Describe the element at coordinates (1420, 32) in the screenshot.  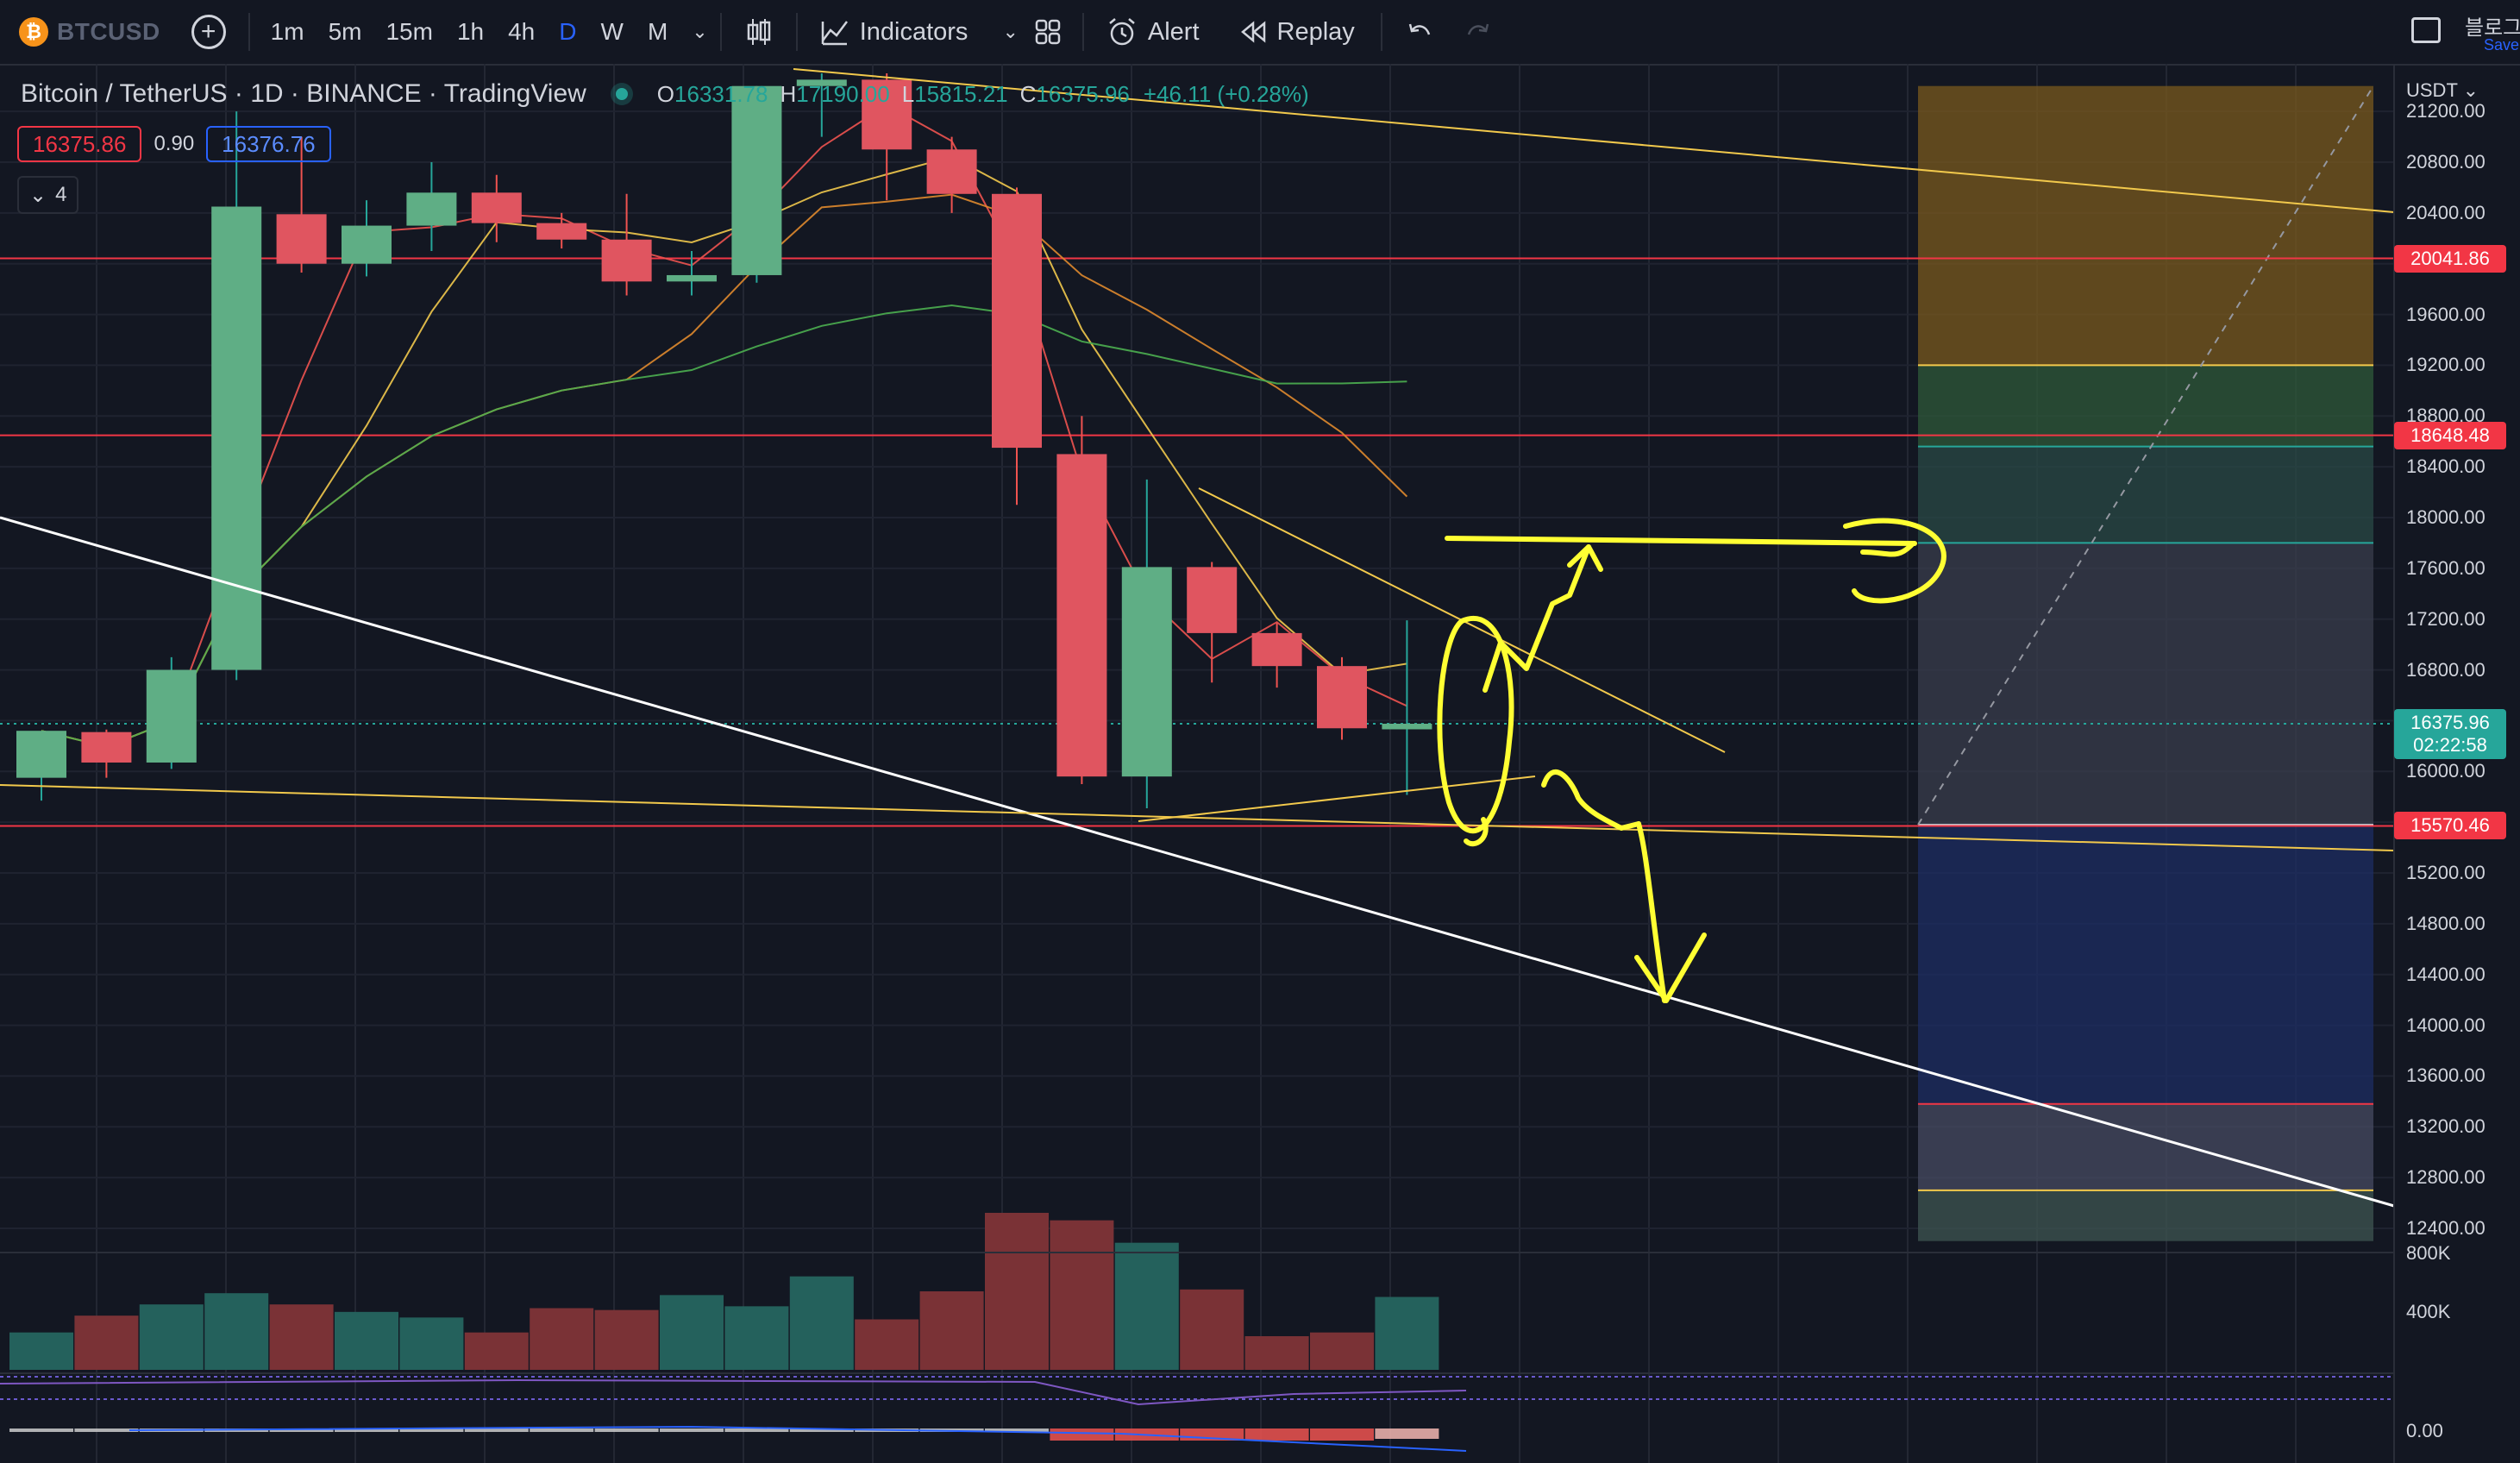
I see `undo-button` at that location.